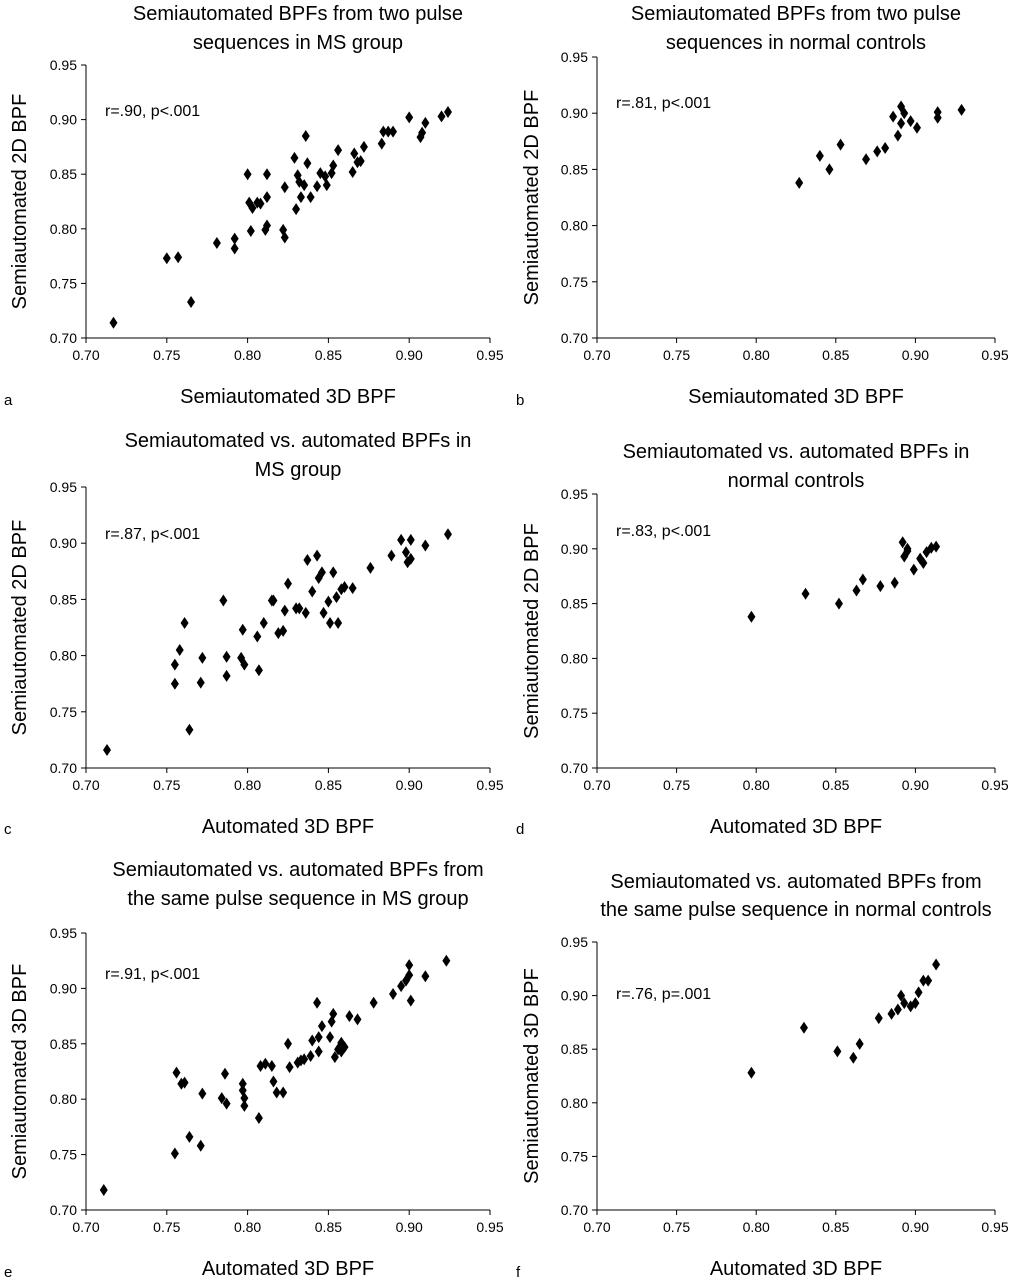 The height and width of the screenshot is (1280, 1014). I want to click on x-axis-label: Semiautomated 3D BPF, so click(796, 397).